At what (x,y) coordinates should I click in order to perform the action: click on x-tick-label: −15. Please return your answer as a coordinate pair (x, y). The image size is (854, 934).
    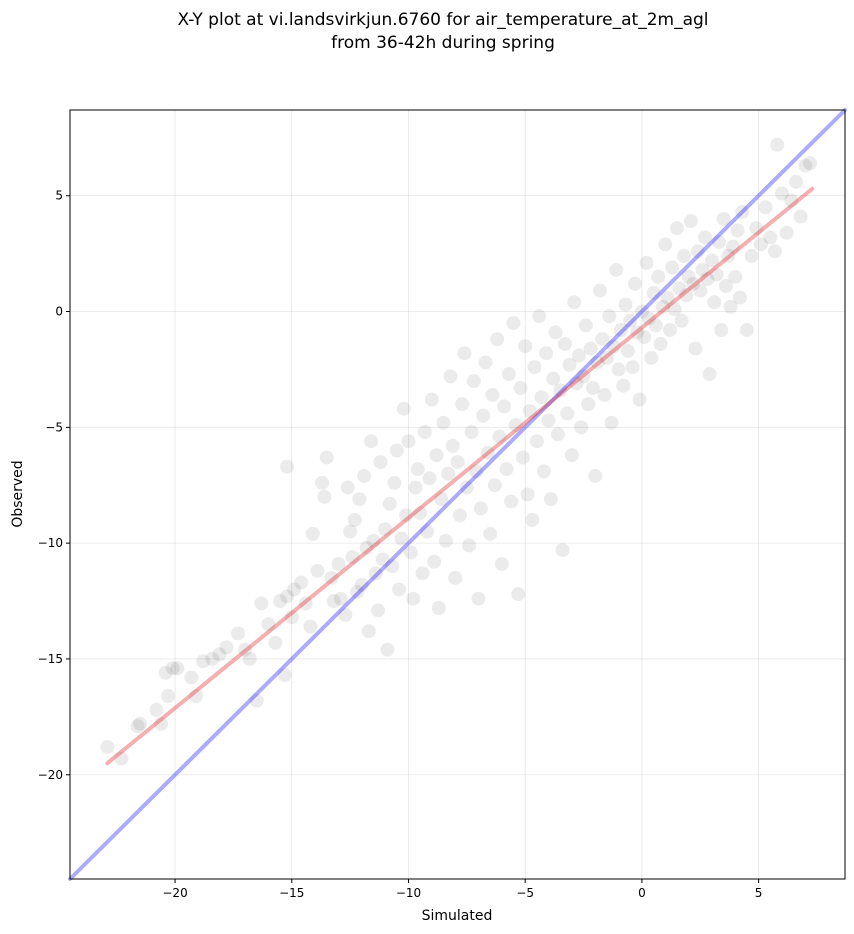
    Looking at the image, I should click on (291, 893).